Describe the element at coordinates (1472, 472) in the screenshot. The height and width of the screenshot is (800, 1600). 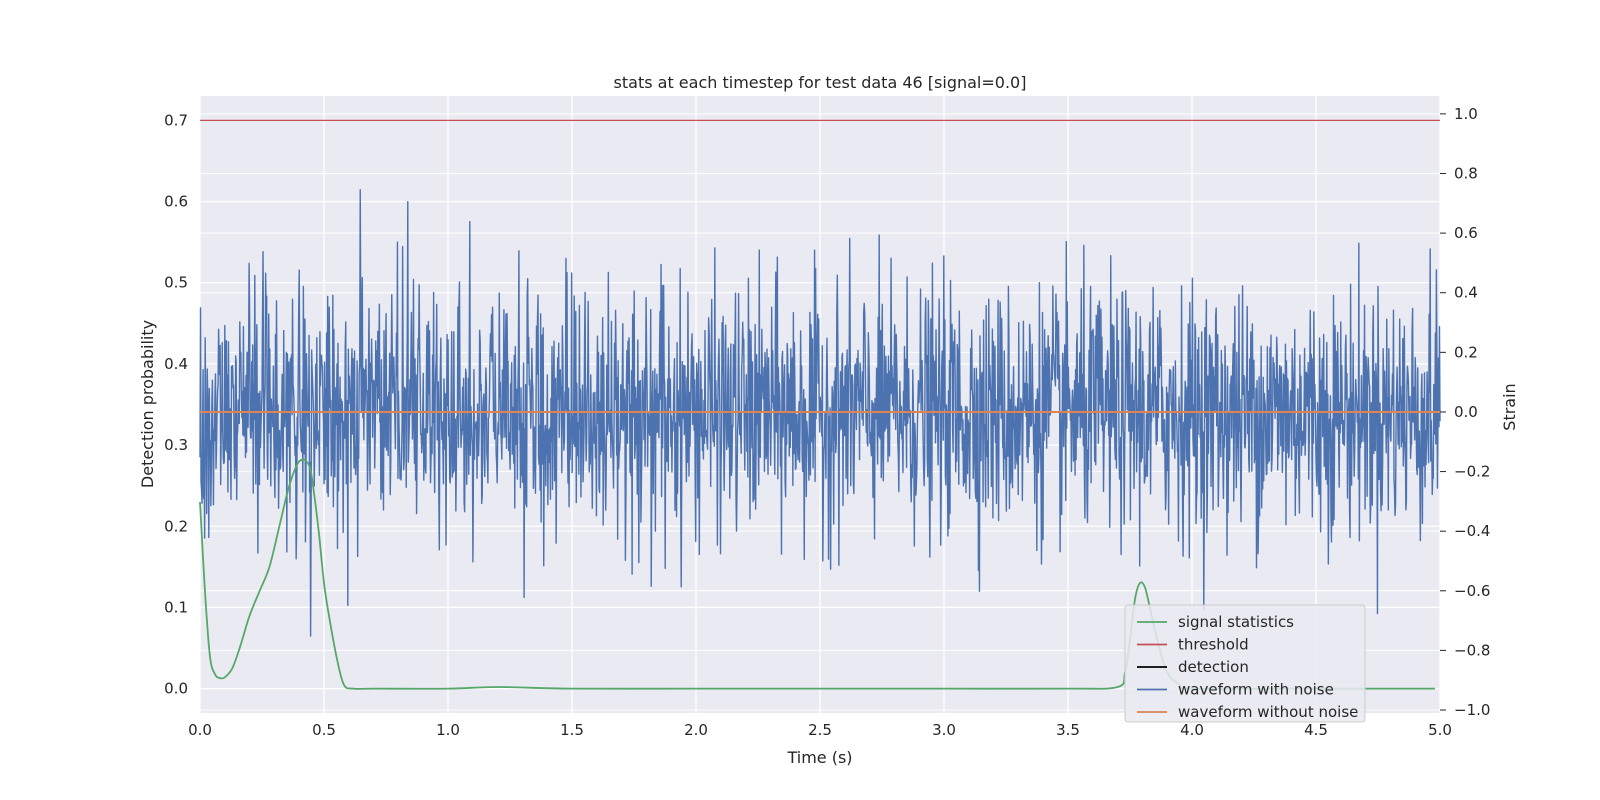
I see `right-tick-label: −0.2` at that location.